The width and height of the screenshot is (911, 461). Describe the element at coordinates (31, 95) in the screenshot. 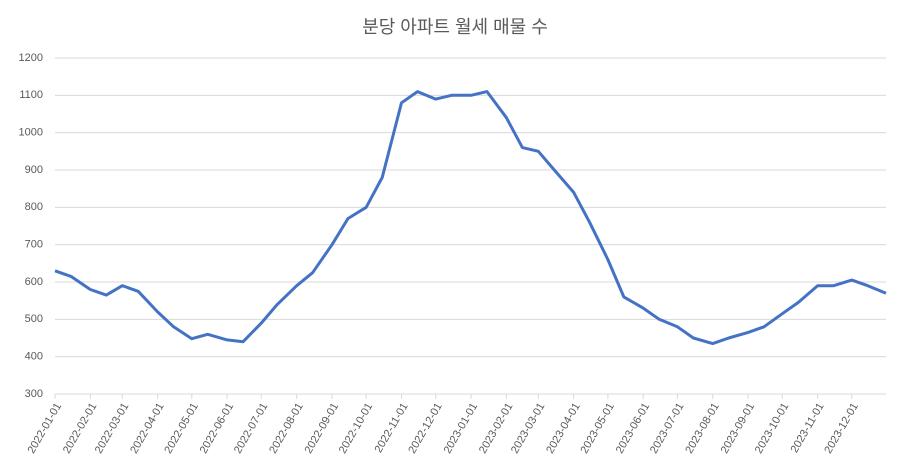

I see `y-tick-label: 1100` at that location.